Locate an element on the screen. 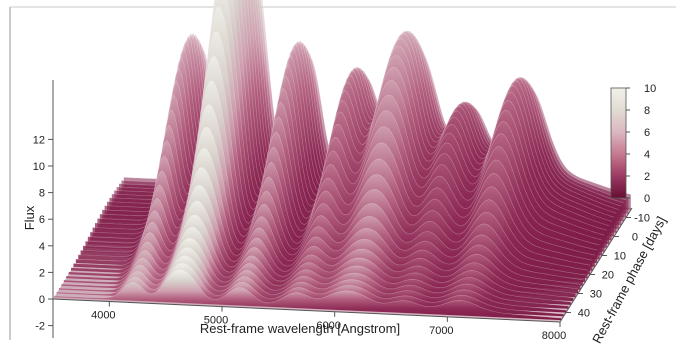  z-axis: -2 0 2 4 6 8 10 12 Flux is located at coordinates (38, 209).